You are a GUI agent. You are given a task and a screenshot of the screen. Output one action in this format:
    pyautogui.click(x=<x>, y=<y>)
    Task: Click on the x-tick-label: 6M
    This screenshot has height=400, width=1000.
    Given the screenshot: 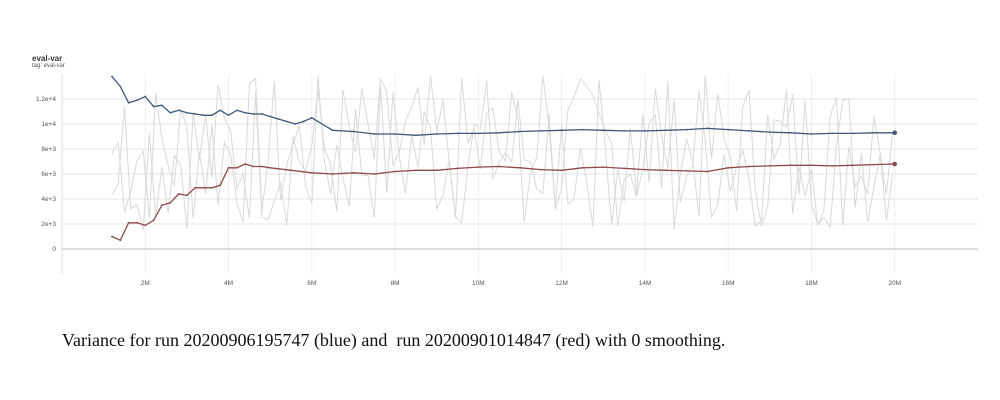 What is the action you would take?
    pyautogui.click(x=311, y=283)
    